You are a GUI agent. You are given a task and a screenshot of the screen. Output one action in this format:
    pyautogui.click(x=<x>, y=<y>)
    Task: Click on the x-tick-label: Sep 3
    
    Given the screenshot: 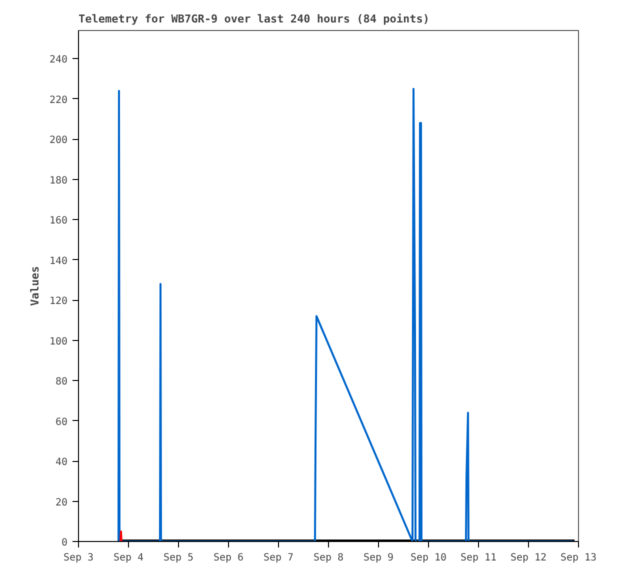 What is the action you would take?
    pyautogui.click(x=78, y=558)
    